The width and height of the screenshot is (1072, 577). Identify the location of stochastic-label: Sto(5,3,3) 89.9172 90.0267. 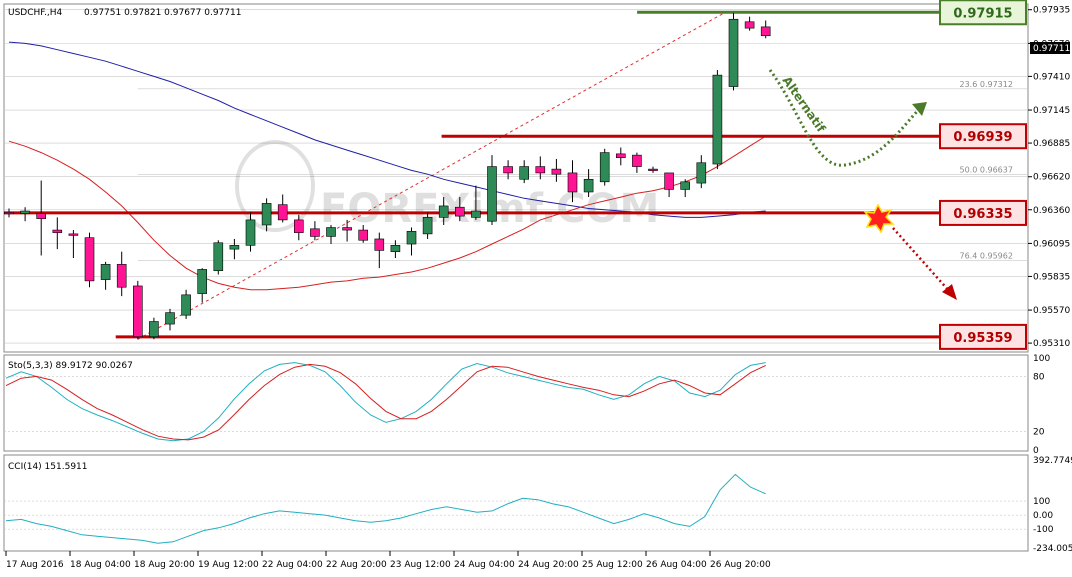
(70, 366).